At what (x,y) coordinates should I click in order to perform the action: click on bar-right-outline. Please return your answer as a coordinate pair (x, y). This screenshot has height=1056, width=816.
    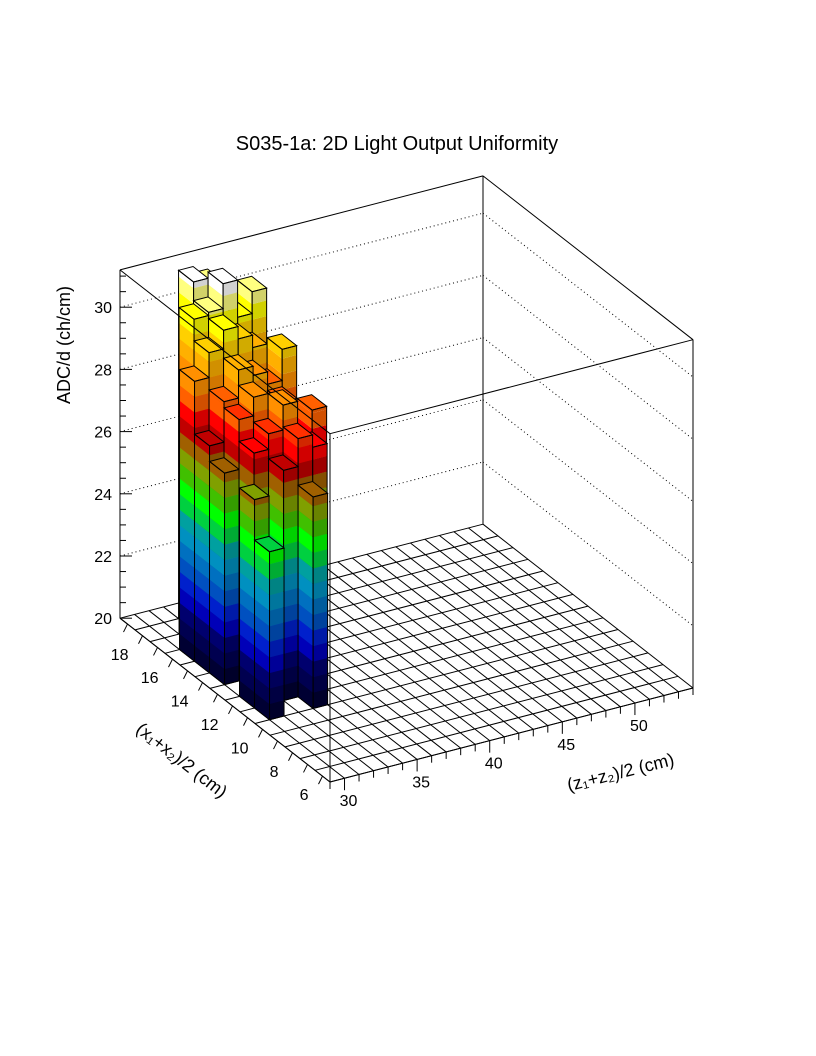
    Looking at the image, I should click on (320, 601).